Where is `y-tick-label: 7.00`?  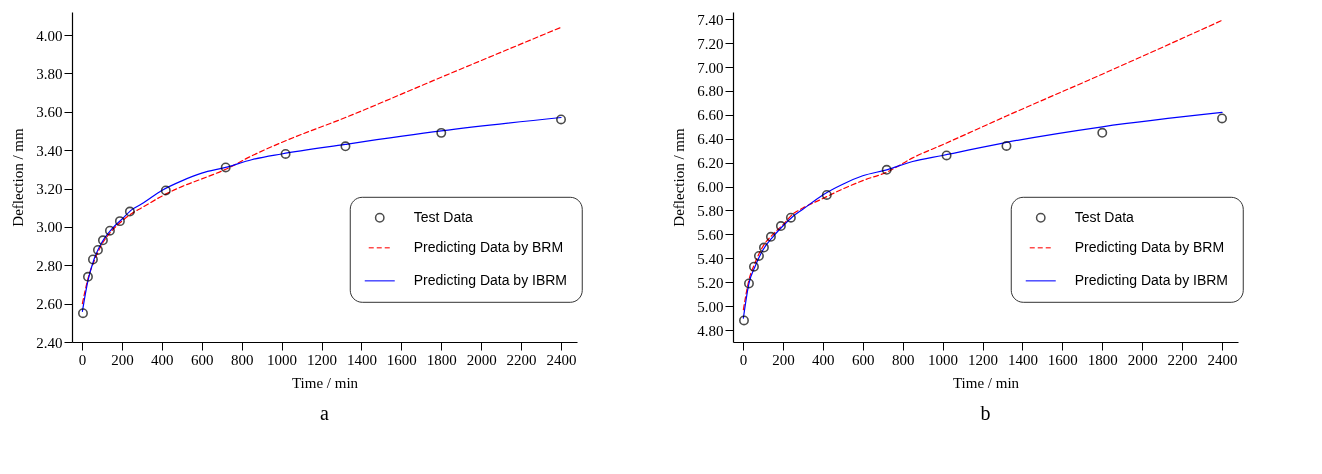 y-tick-label: 7.00 is located at coordinates (710, 67).